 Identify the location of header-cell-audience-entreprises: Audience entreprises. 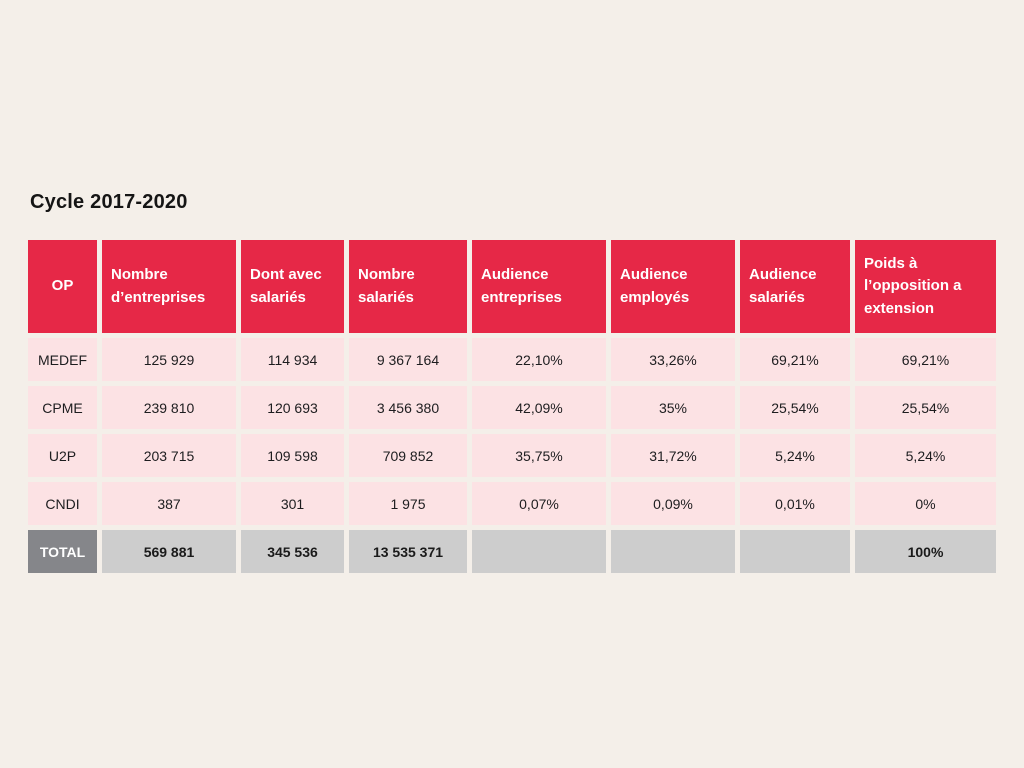
(539, 286).